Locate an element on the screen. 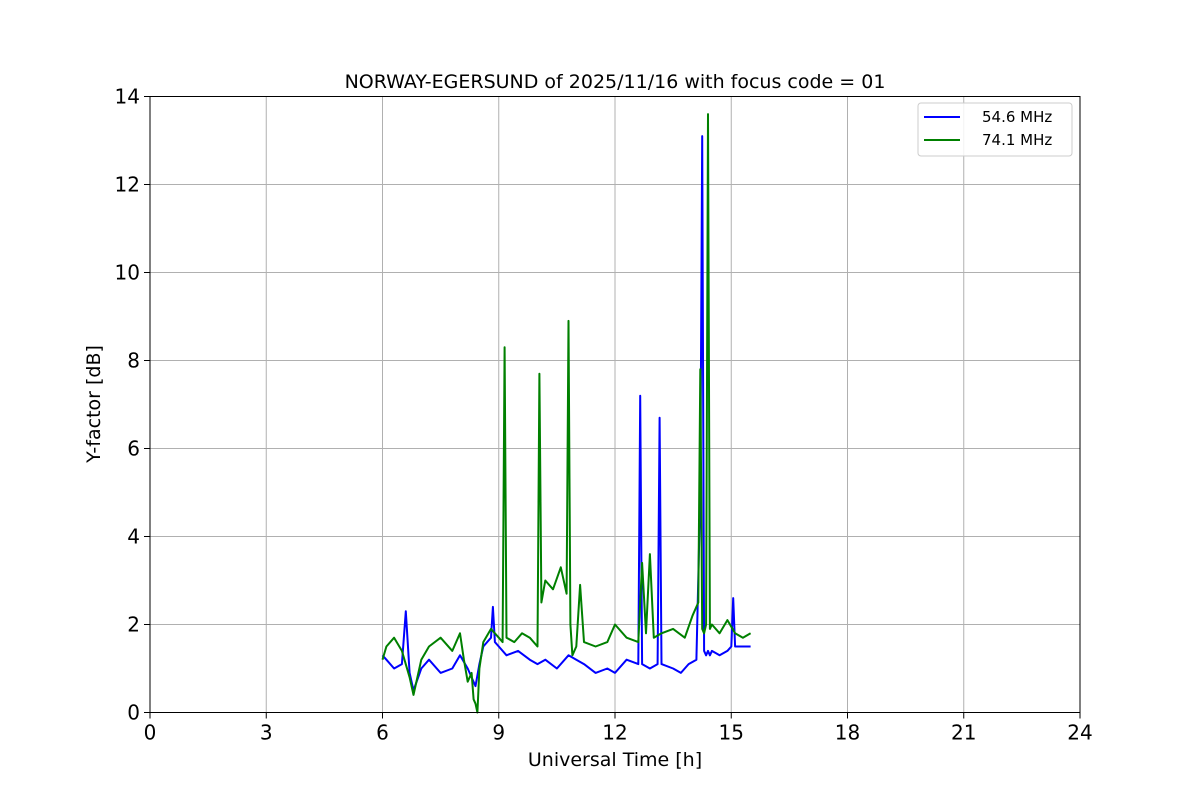 The width and height of the screenshot is (1200, 800). x-tick-label: 6 is located at coordinates (382, 733).